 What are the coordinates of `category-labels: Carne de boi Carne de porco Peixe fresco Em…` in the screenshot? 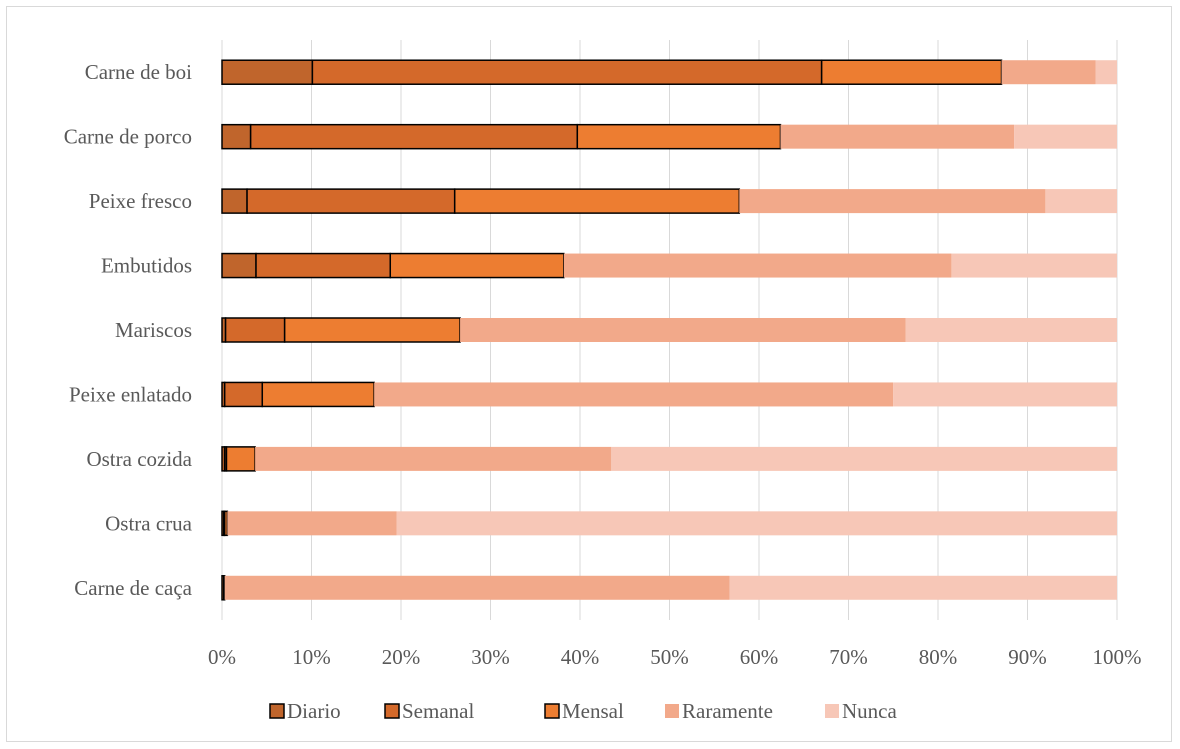 It's located at (128, 330).